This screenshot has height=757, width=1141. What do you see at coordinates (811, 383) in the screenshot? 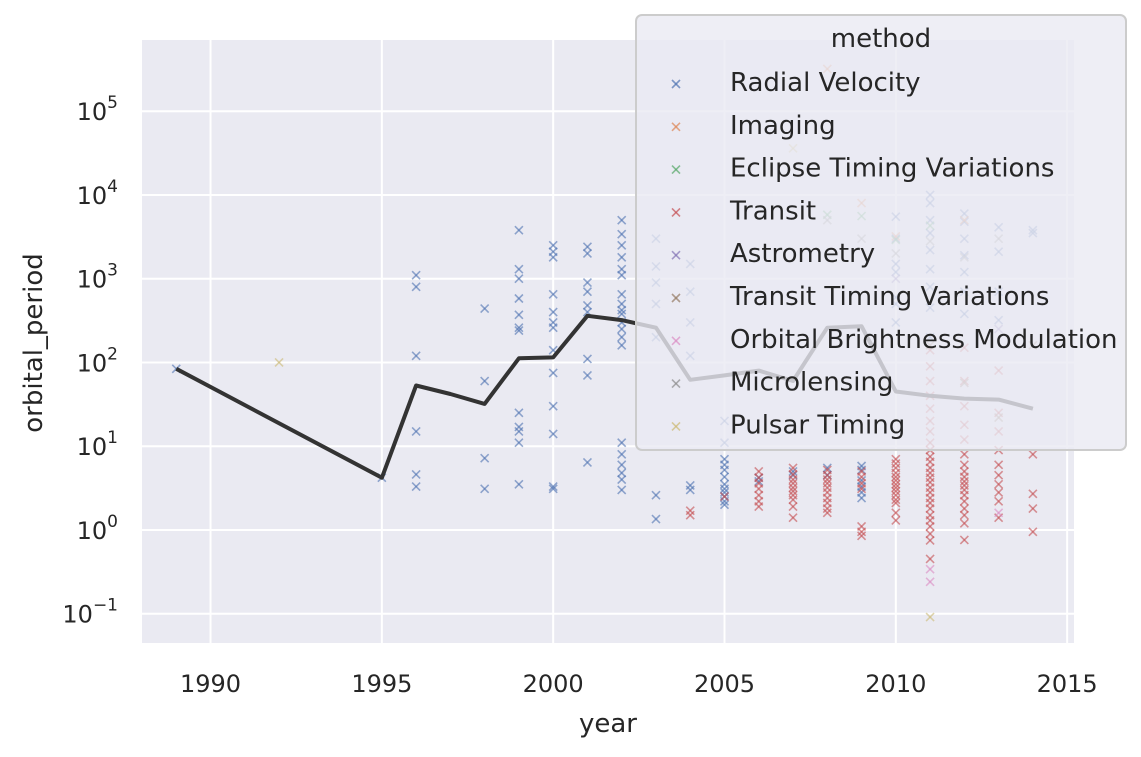
I see `legend-label: Microlensing` at bounding box center [811, 383].